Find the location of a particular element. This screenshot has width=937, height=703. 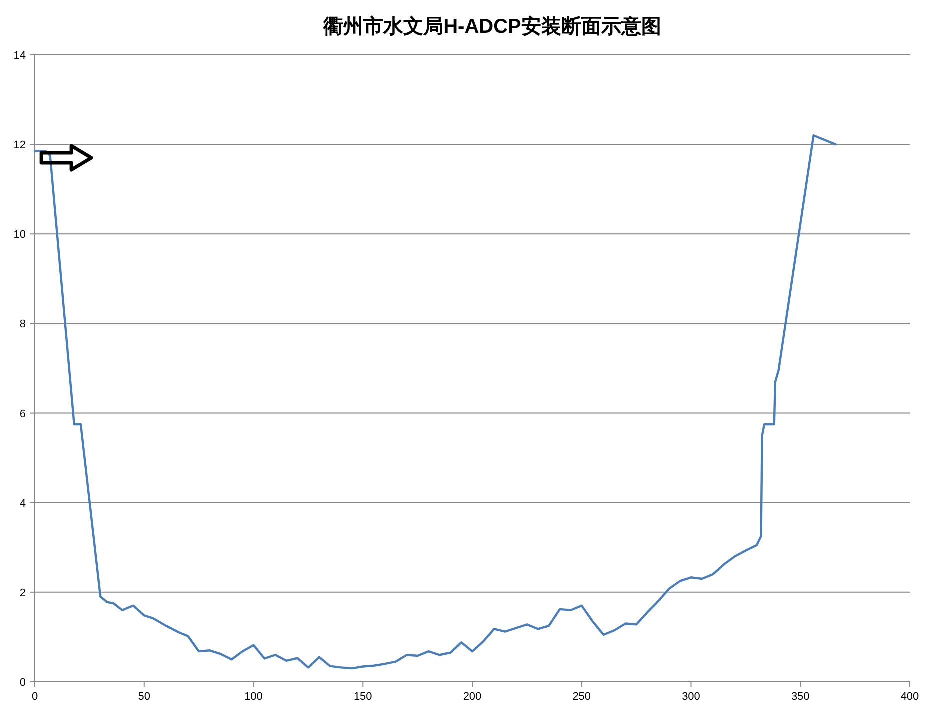

y-tick-label: 12 is located at coordinates (20, 146).